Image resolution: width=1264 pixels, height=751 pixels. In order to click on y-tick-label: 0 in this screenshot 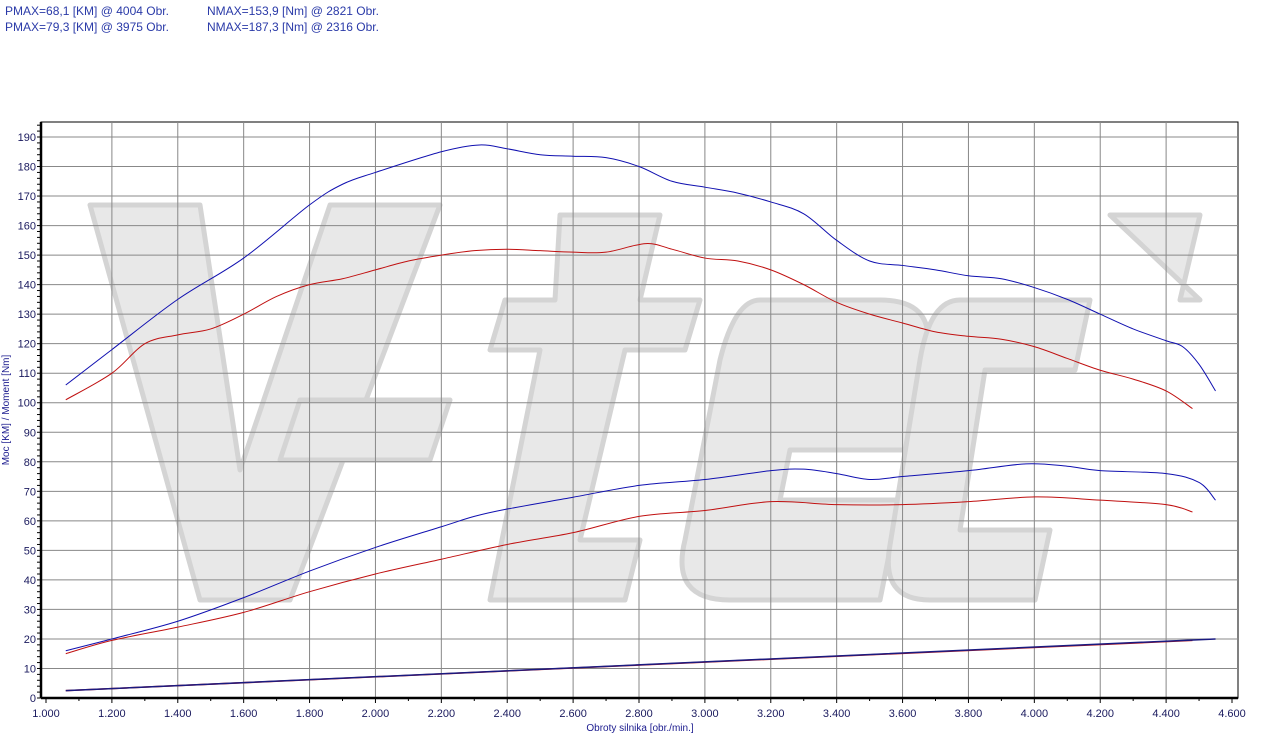, I will do `click(33, 699)`.